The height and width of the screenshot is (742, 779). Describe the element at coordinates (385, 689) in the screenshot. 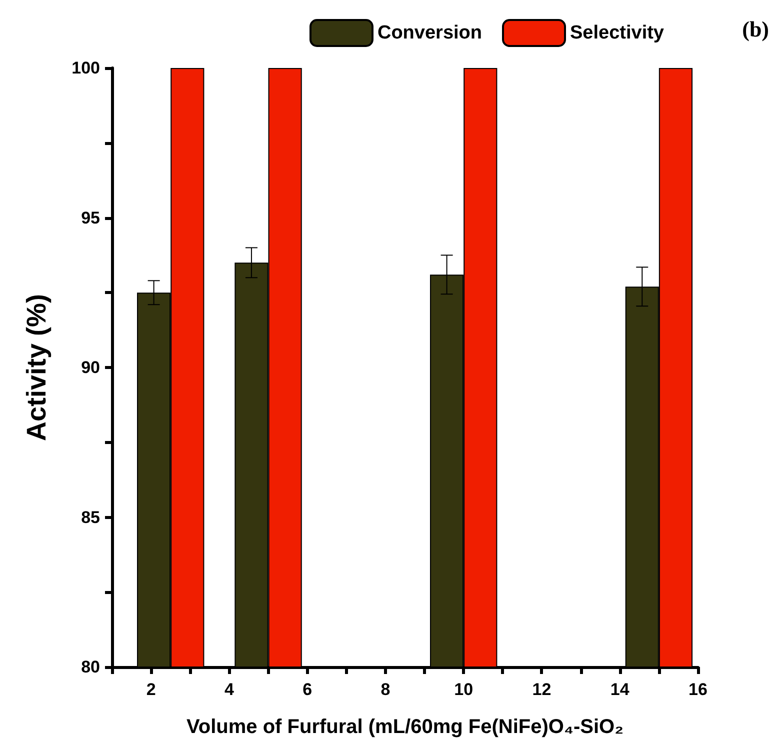

I see `x-tick-label: 8` at that location.